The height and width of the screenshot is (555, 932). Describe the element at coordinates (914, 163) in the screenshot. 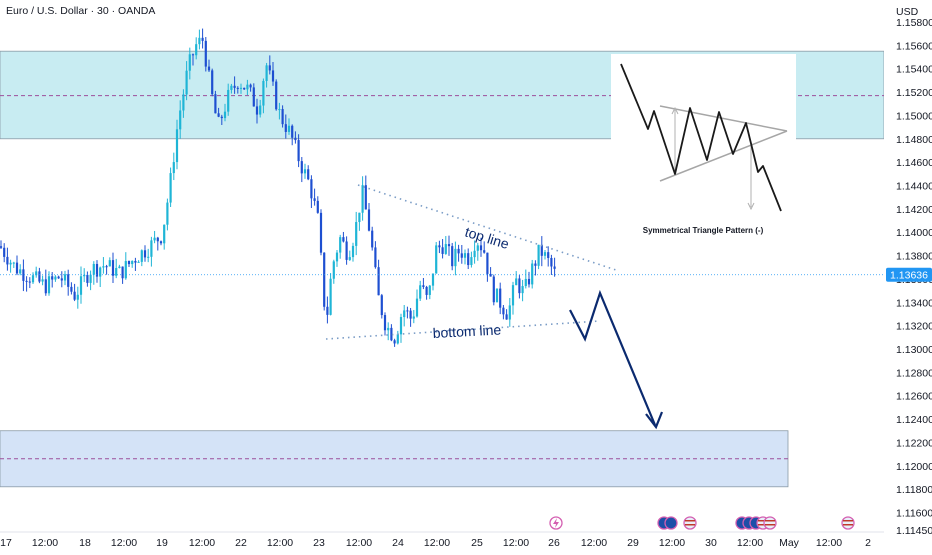

I see `price-tick-label: 1.14600` at that location.